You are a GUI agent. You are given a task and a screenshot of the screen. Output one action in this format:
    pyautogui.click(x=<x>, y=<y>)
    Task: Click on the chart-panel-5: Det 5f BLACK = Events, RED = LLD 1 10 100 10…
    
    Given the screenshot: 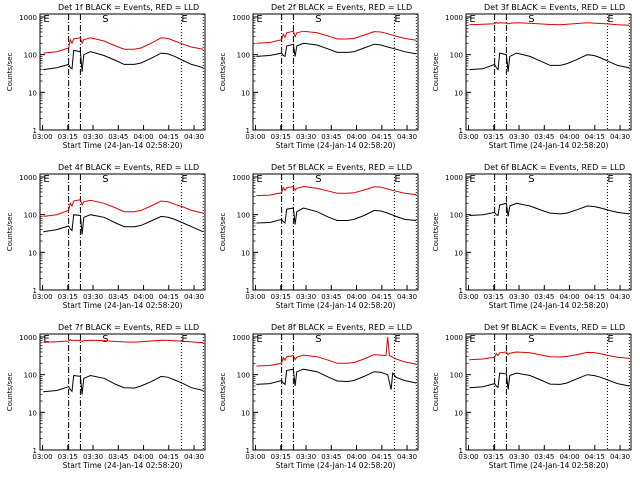 What is the action you would take?
    pyautogui.click(x=319, y=240)
    